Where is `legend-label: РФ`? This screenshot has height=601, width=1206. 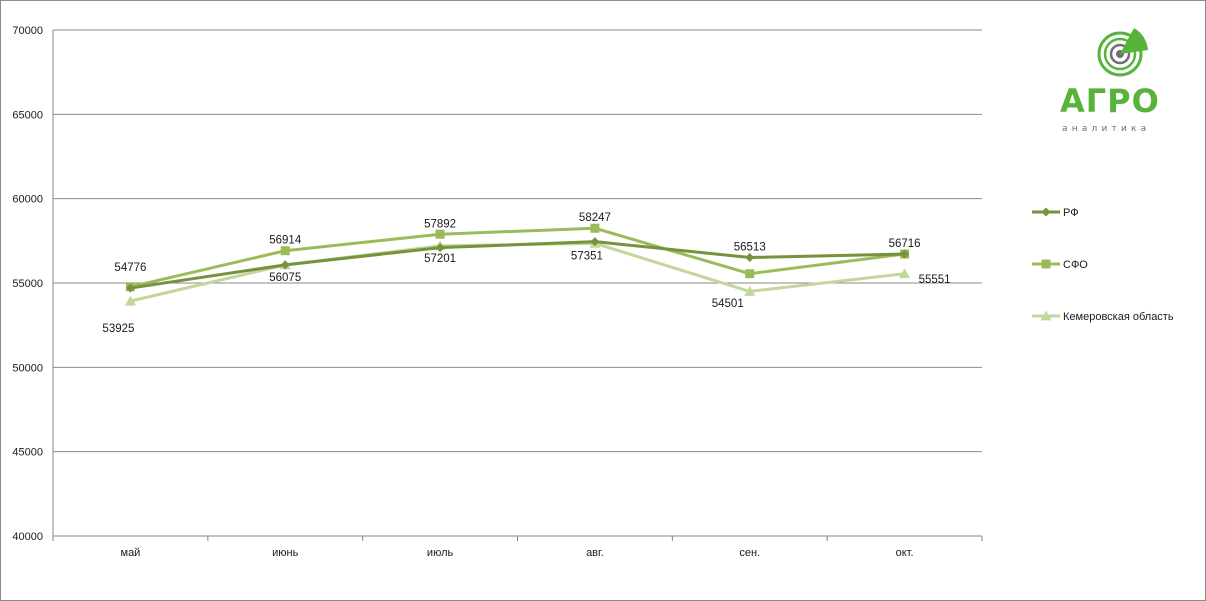 legend-label: РФ is located at coordinates (1071, 213).